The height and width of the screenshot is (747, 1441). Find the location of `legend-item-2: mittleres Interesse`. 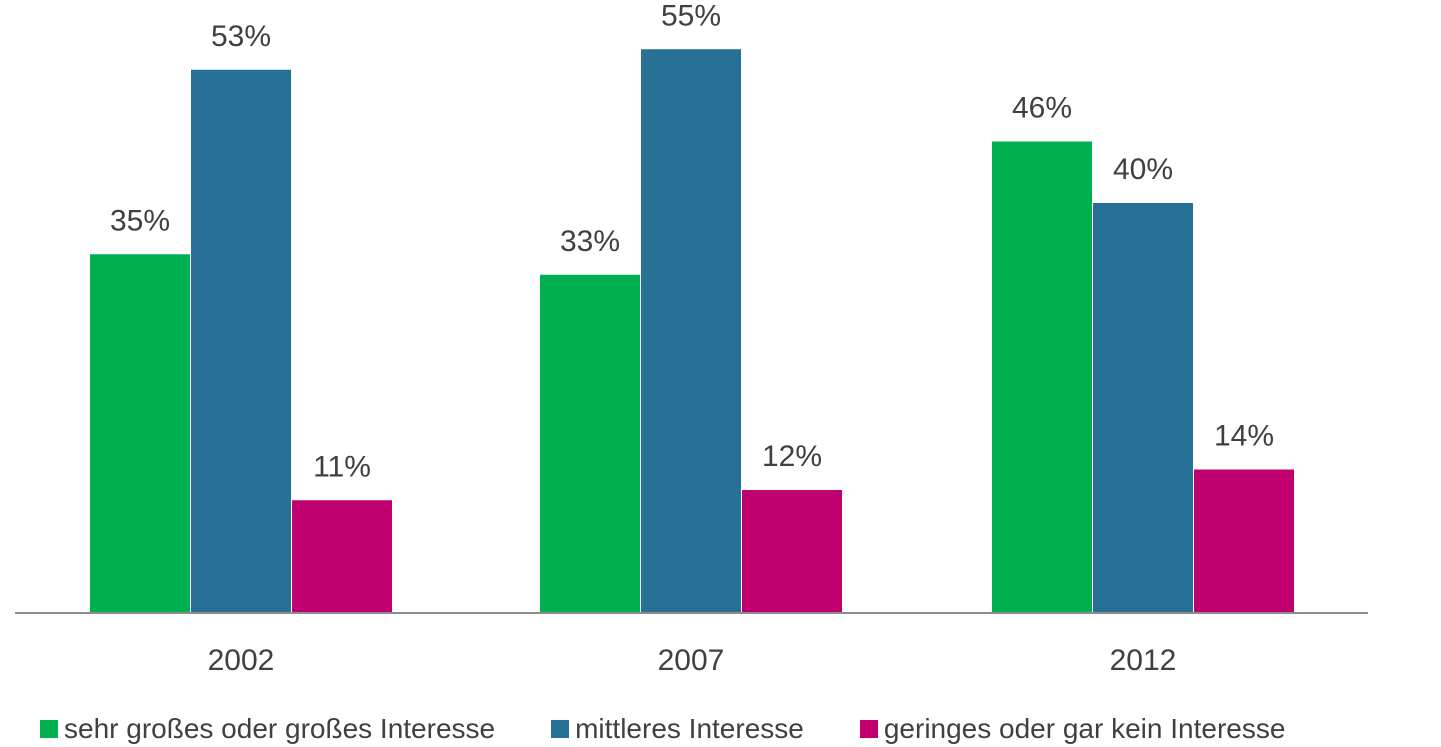

legend-item-2: mittleres Interesse is located at coordinates (677, 729).